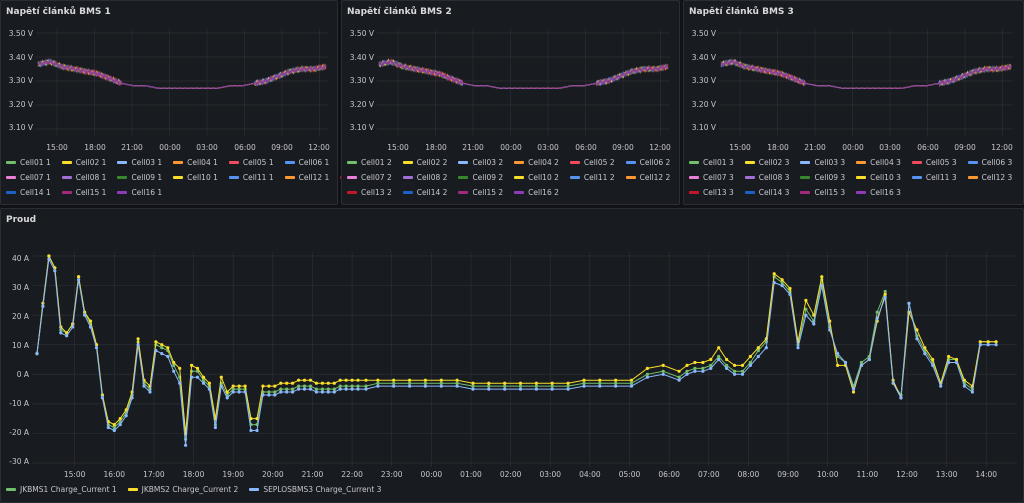  What do you see at coordinates (28, 162) in the screenshot?
I see `legend-item: Cell01 1` at bounding box center [28, 162].